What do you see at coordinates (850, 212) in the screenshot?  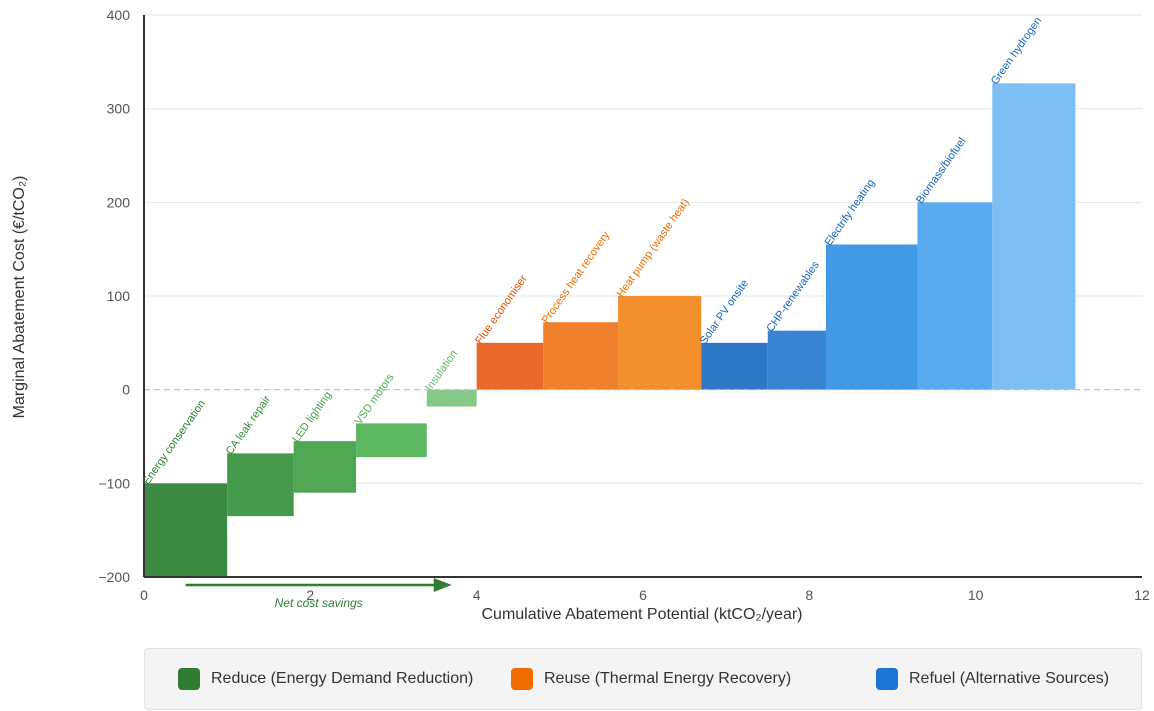 I see `bar-label: Electrify heating` at bounding box center [850, 212].